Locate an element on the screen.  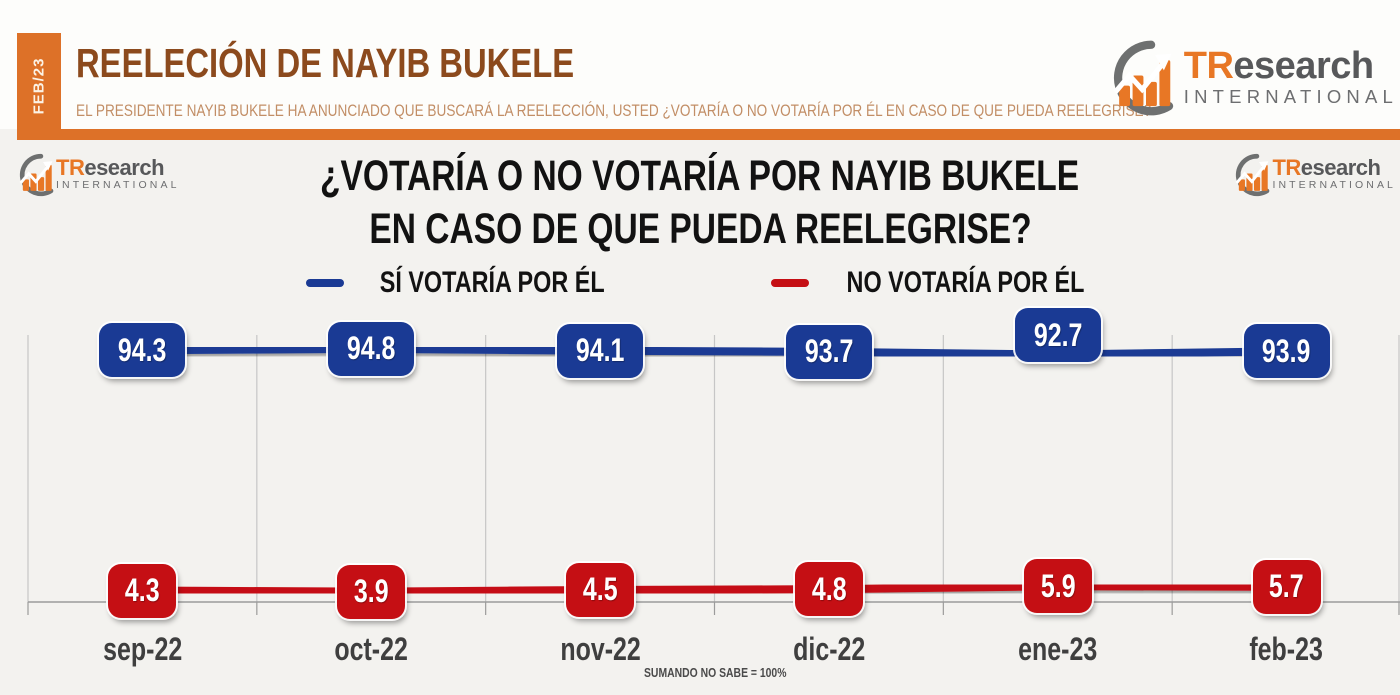
category-text: ene-23 is located at coordinates (1058, 649).